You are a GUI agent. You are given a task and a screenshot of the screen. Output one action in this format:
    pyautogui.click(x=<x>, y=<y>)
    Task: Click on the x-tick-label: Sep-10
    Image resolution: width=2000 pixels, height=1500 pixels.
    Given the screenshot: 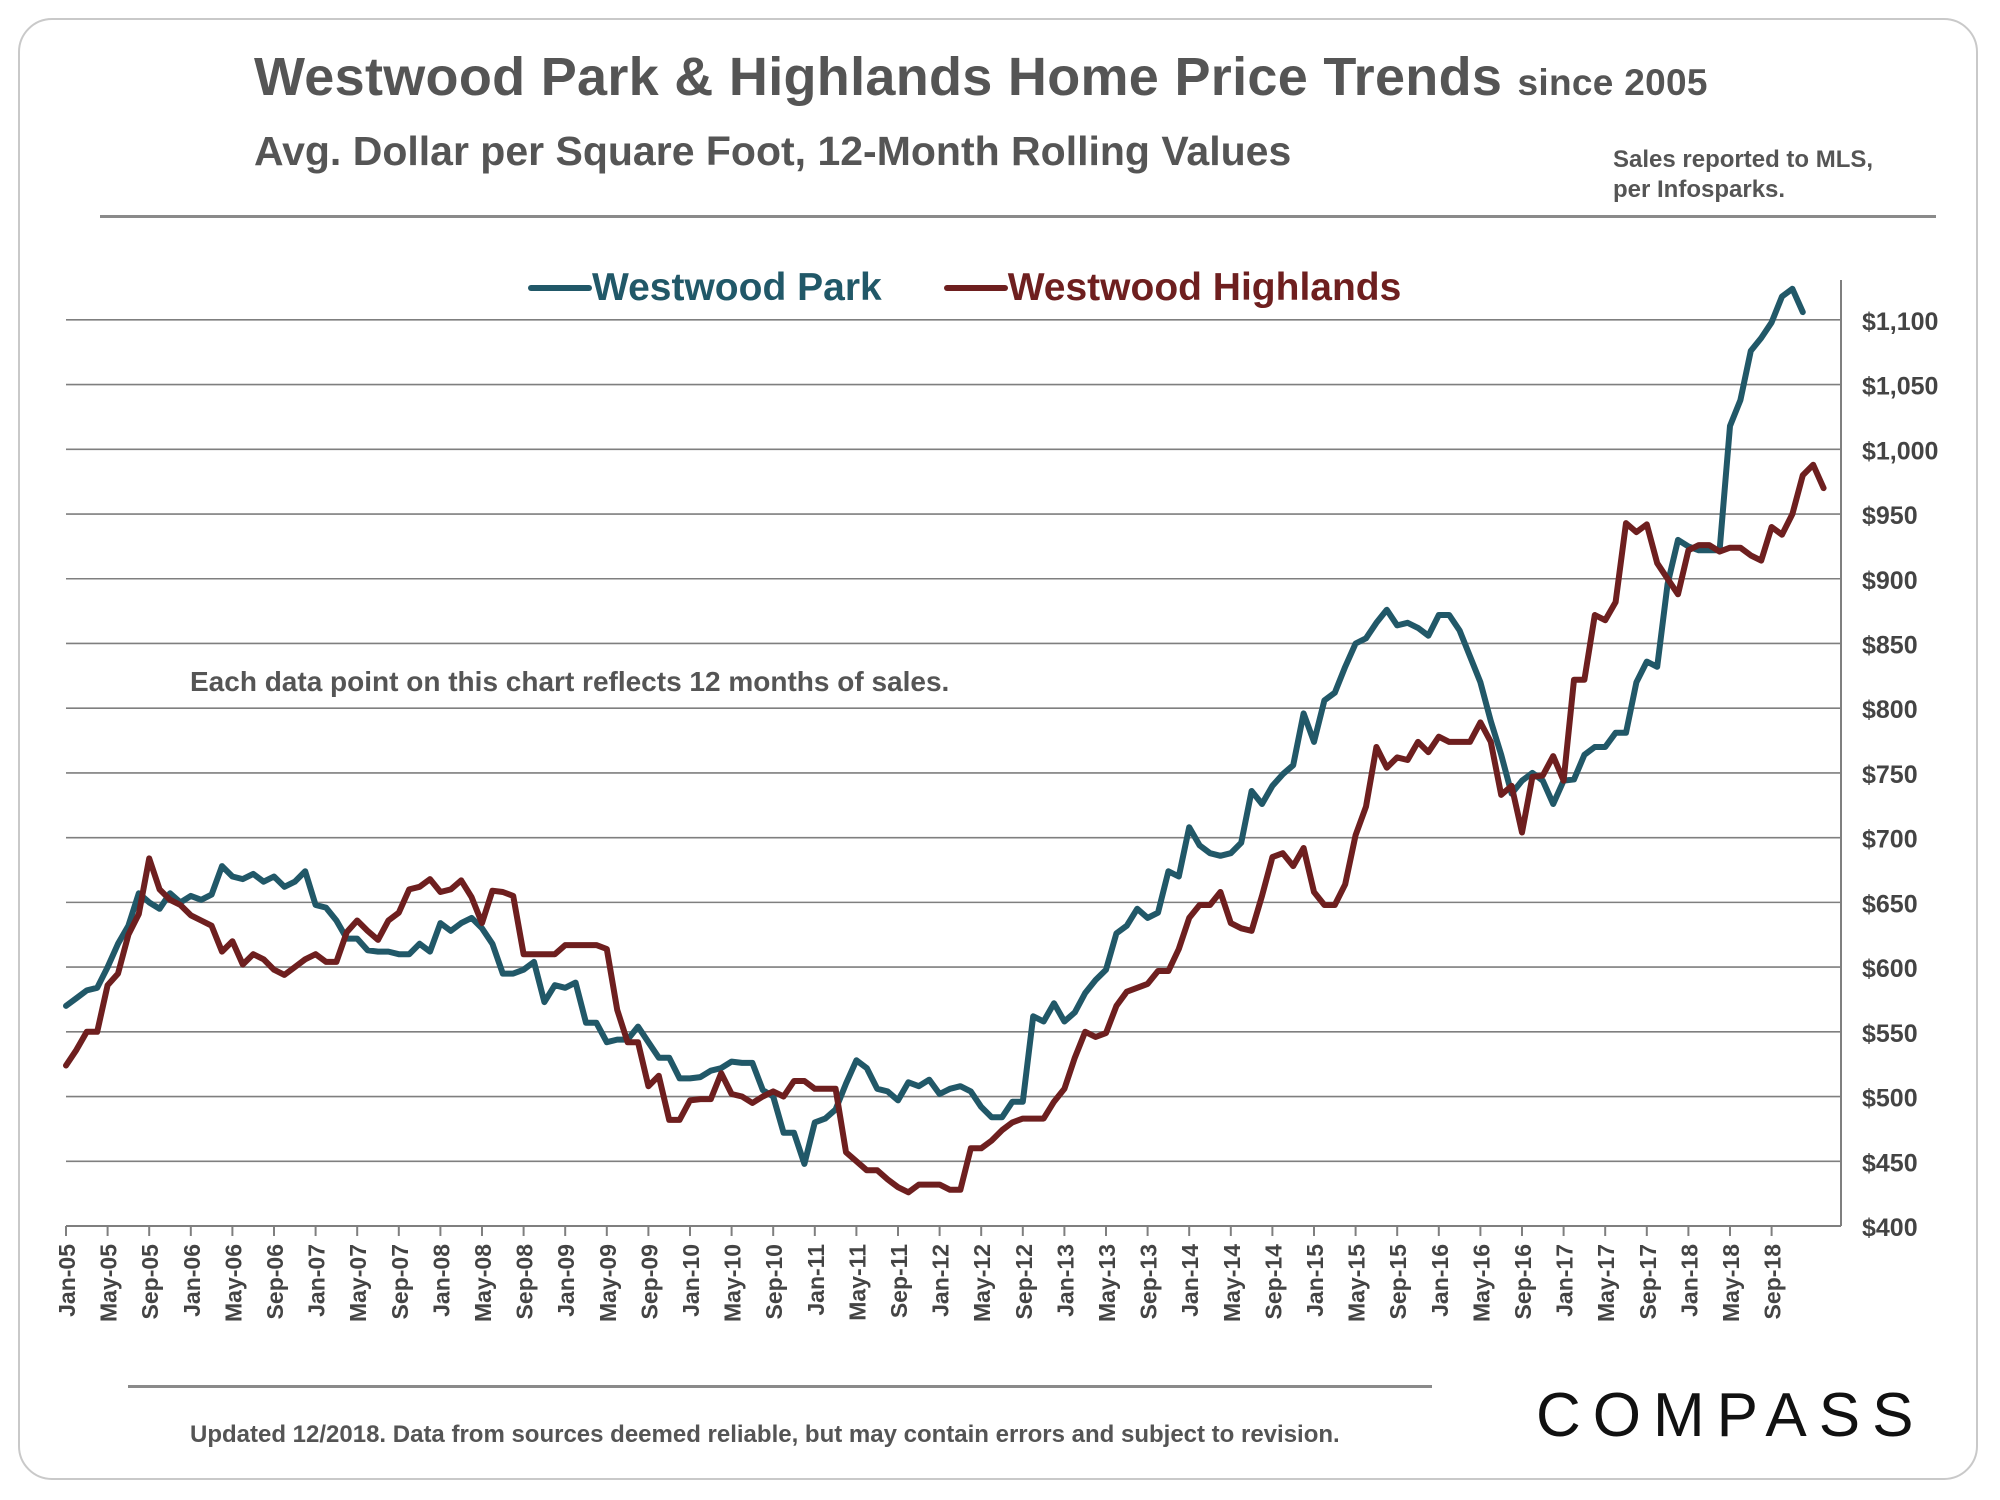 What is the action you would take?
    pyautogui.click(x=774, y=1281)
    